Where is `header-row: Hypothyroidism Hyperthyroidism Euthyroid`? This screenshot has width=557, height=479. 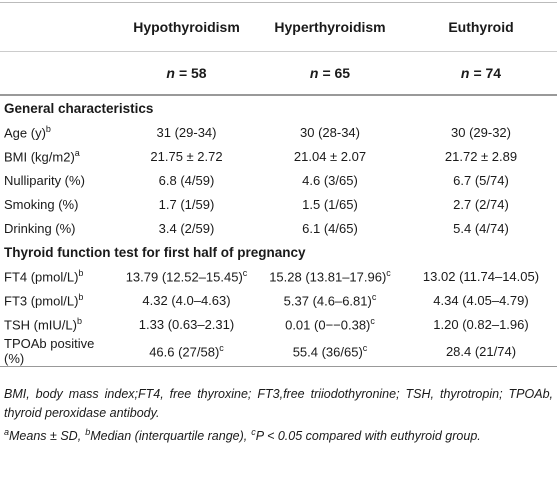
header-row: Hypothyroidism Hyperthyroidism Euthyroid is located at coordinates (278, 27).